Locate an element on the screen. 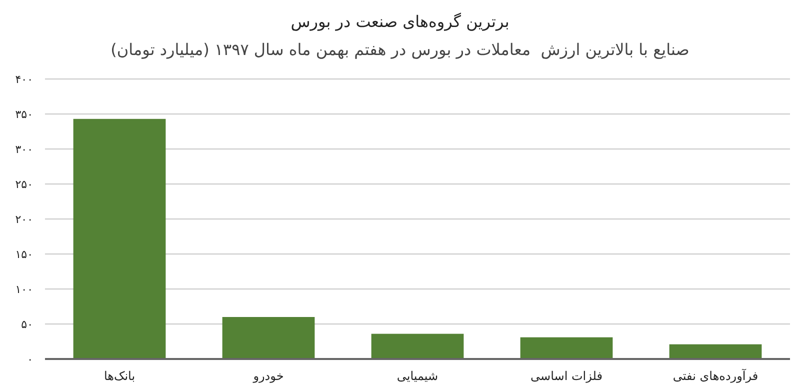 This screenshot has height=392, width=800. y-tick-label: ۱۰۰ is located at coordinates (24, 289).